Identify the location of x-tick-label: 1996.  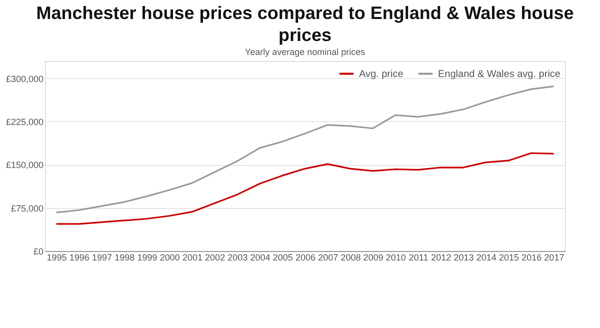
(79, 257).